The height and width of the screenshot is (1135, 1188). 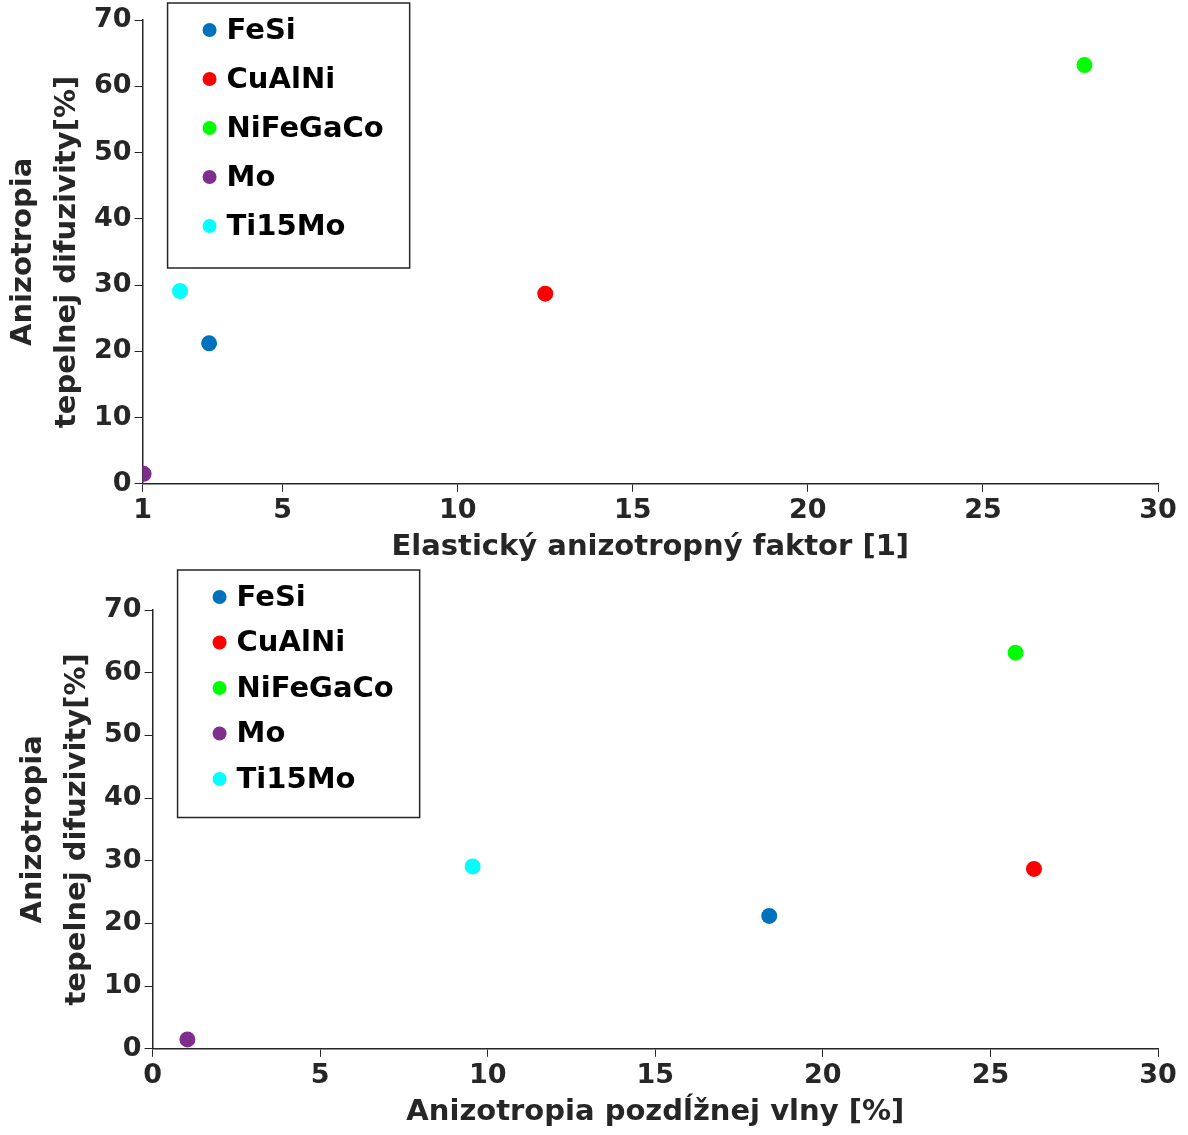 I want to click on x-tick-label: 1, so click(x=142, y=509).